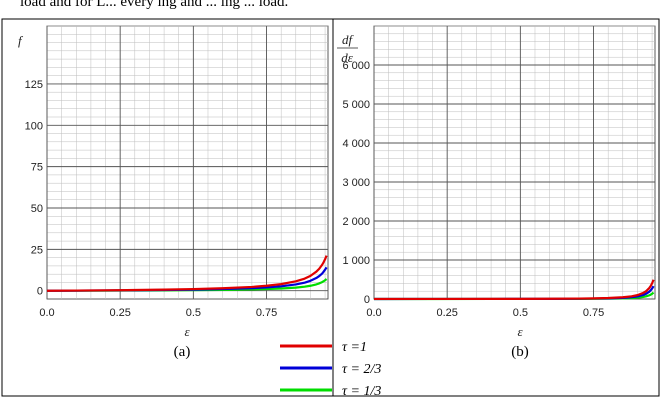 The height and width of the screenshot is (399, 660). I want to click on legend-label: τ = 2/3, so click(361, 369).